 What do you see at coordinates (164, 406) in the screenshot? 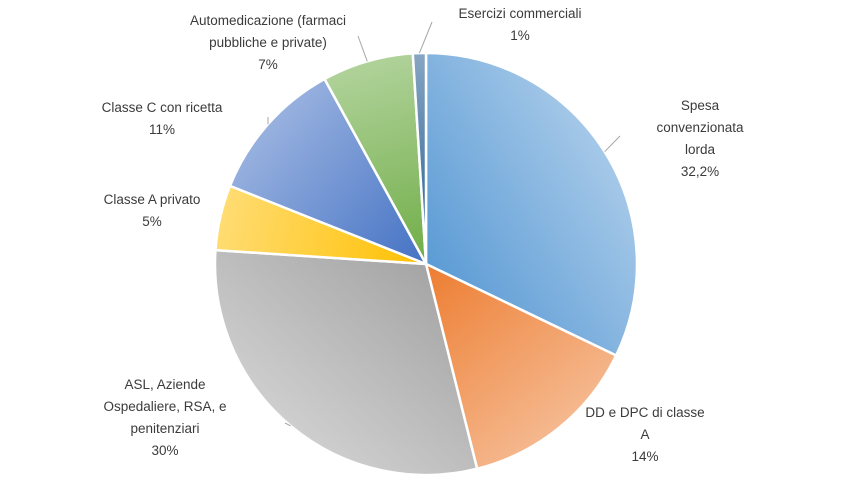
I see `slice-label-line: Ospedaliere, RSA, e` at bounding box center [164, 406].